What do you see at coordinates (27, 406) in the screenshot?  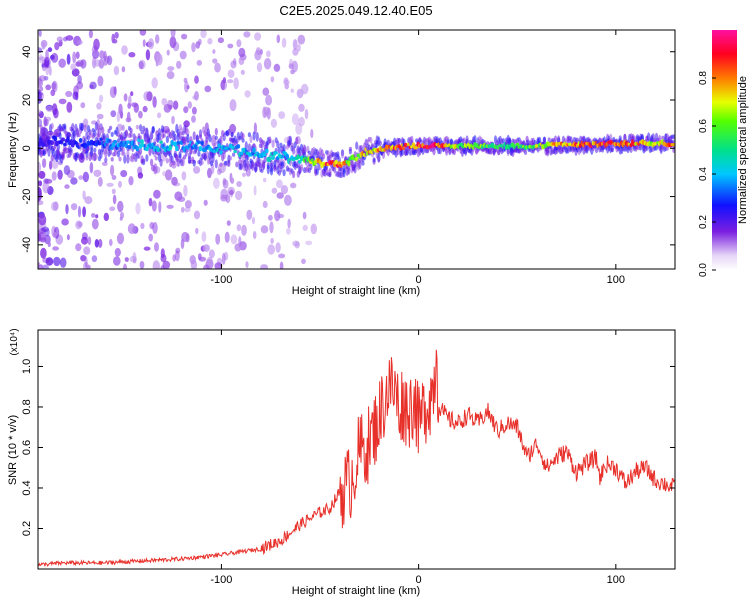 I see `snr-y-tick-label: 0.8` at bounding box center [27, 406].